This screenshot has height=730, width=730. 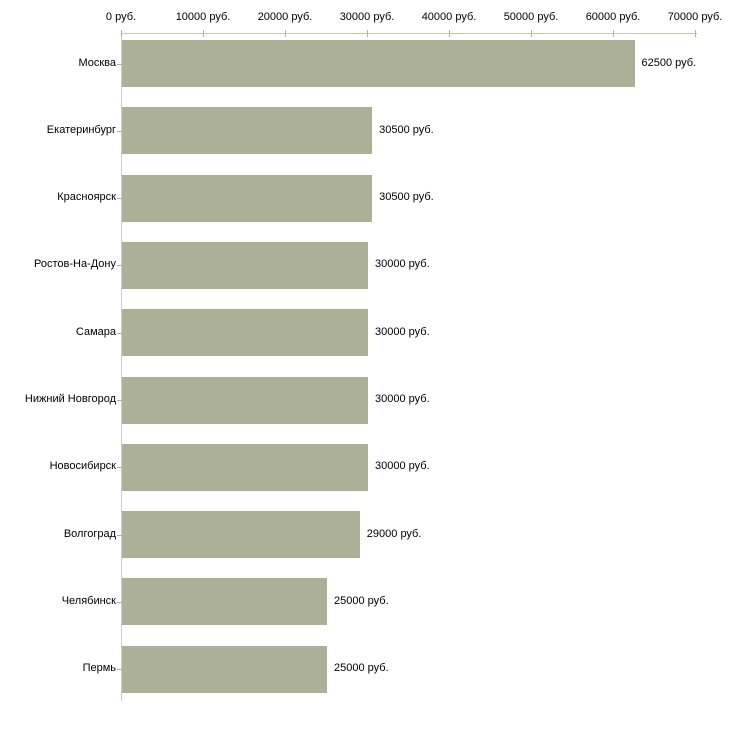 What do you see at coordinates (99, 668) in the screenshot?
I see `category-label: Пермь` at bounding box center [99, 668].